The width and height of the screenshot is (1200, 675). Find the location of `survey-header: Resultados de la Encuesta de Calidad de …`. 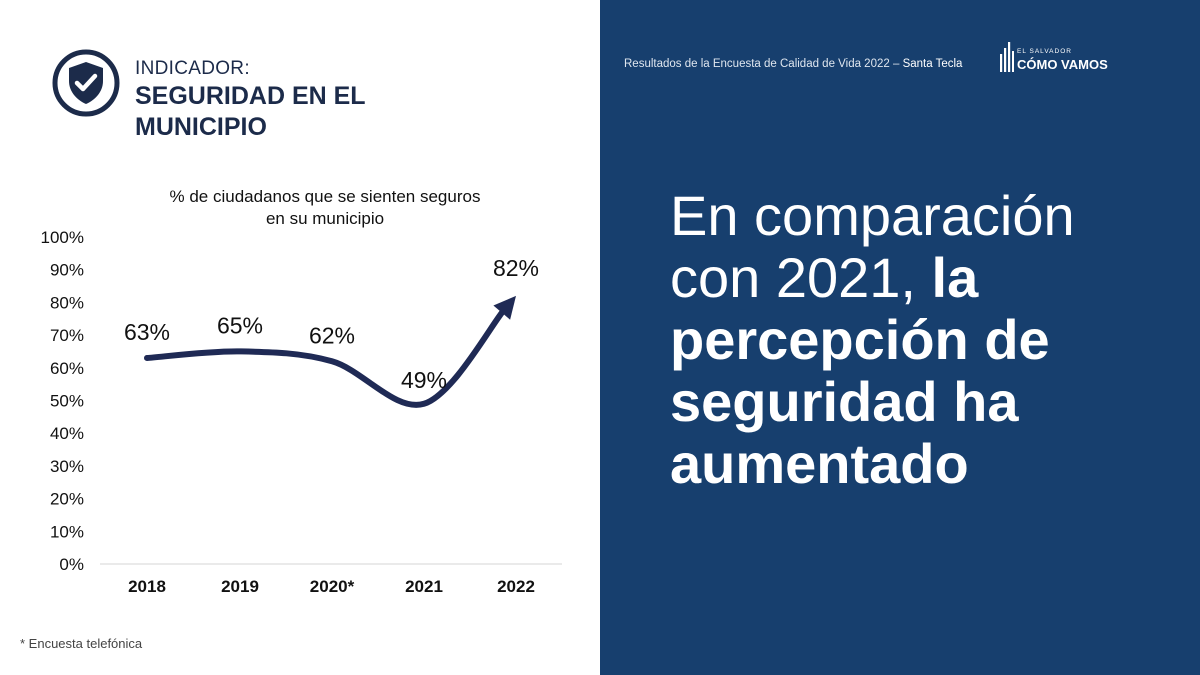

survey-header: Resultados de la Encuesta de Calidad de … is located at coordinates (793, 64).